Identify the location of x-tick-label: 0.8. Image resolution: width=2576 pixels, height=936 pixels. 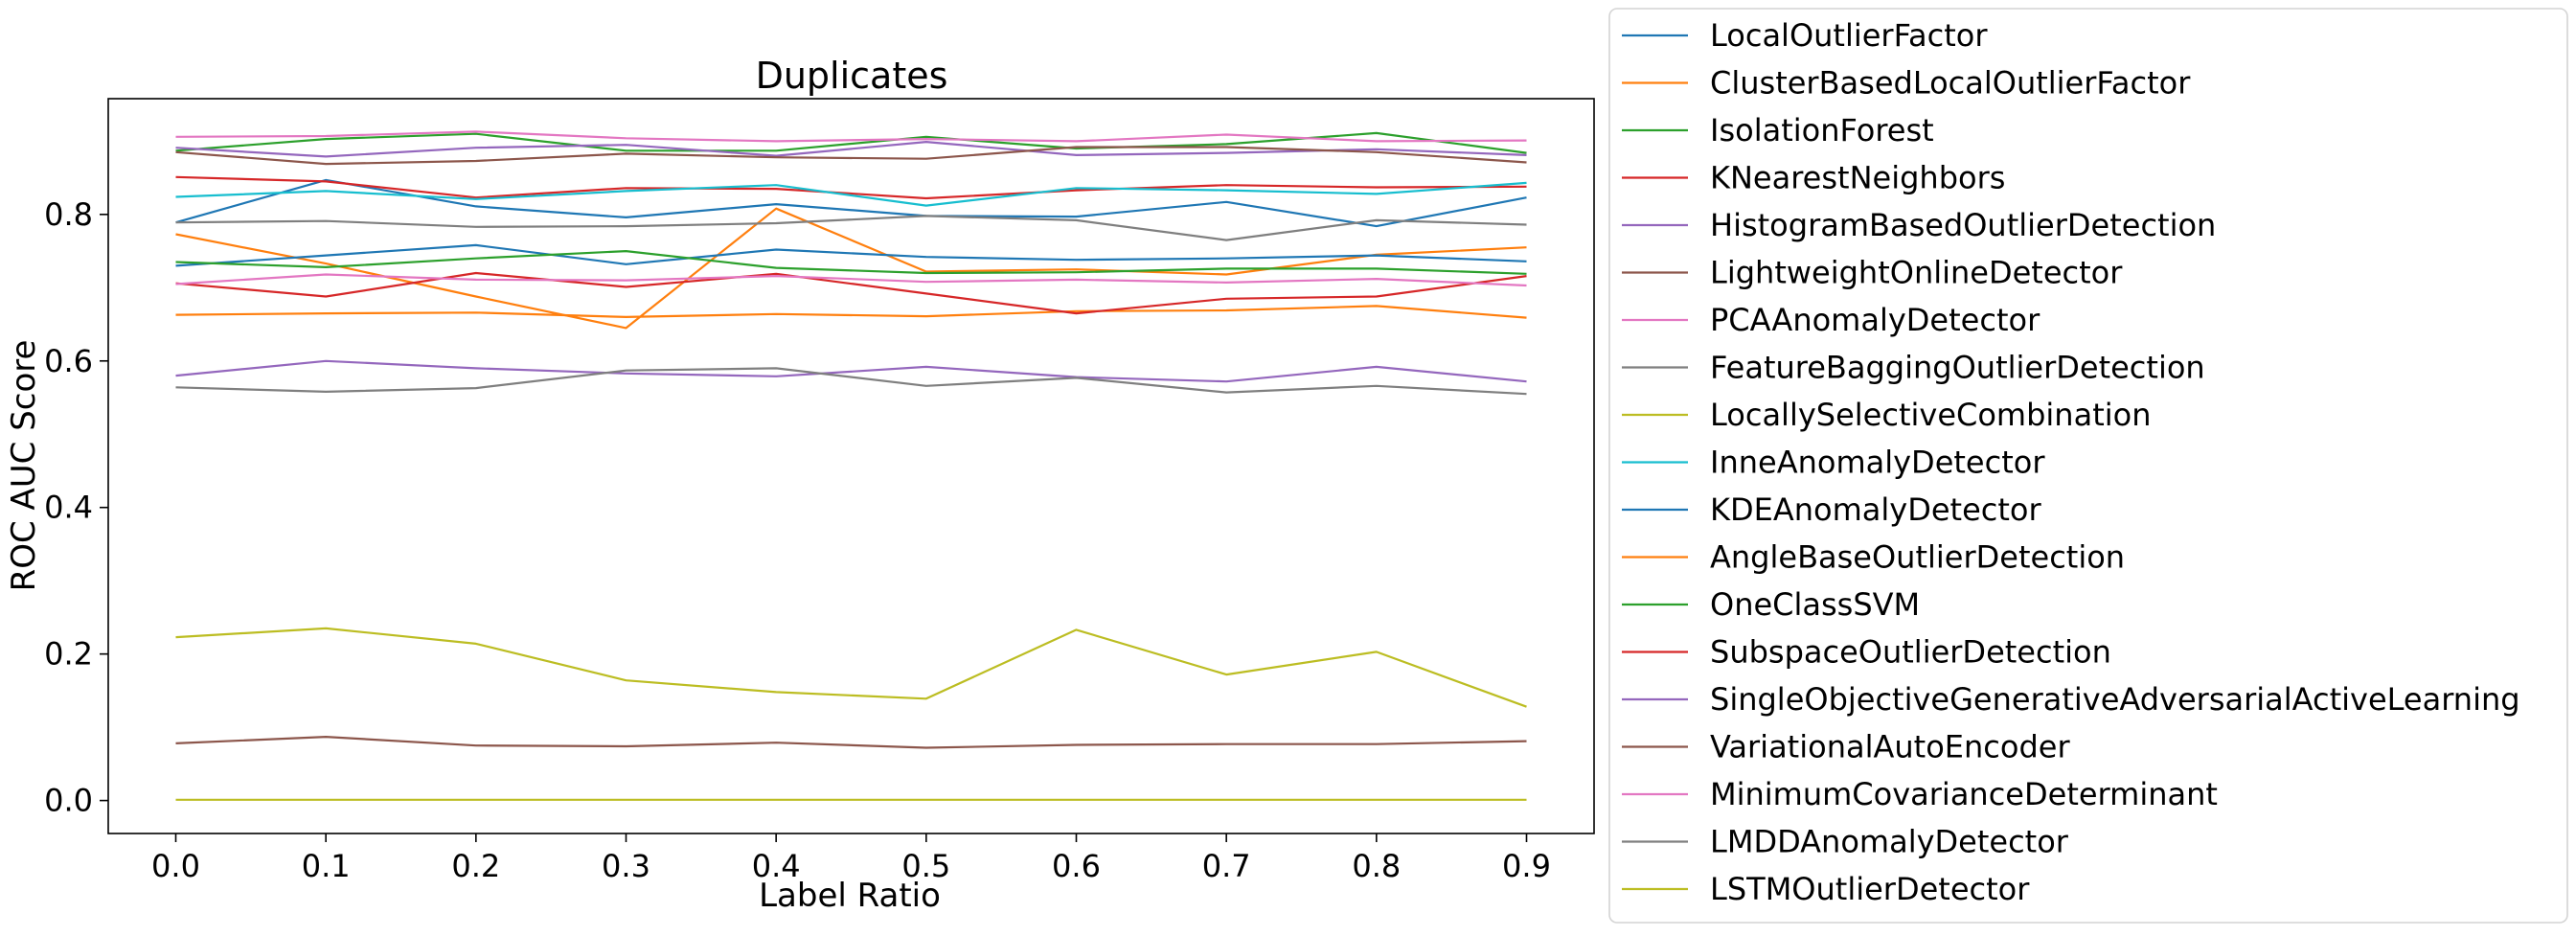
(1376, 866).